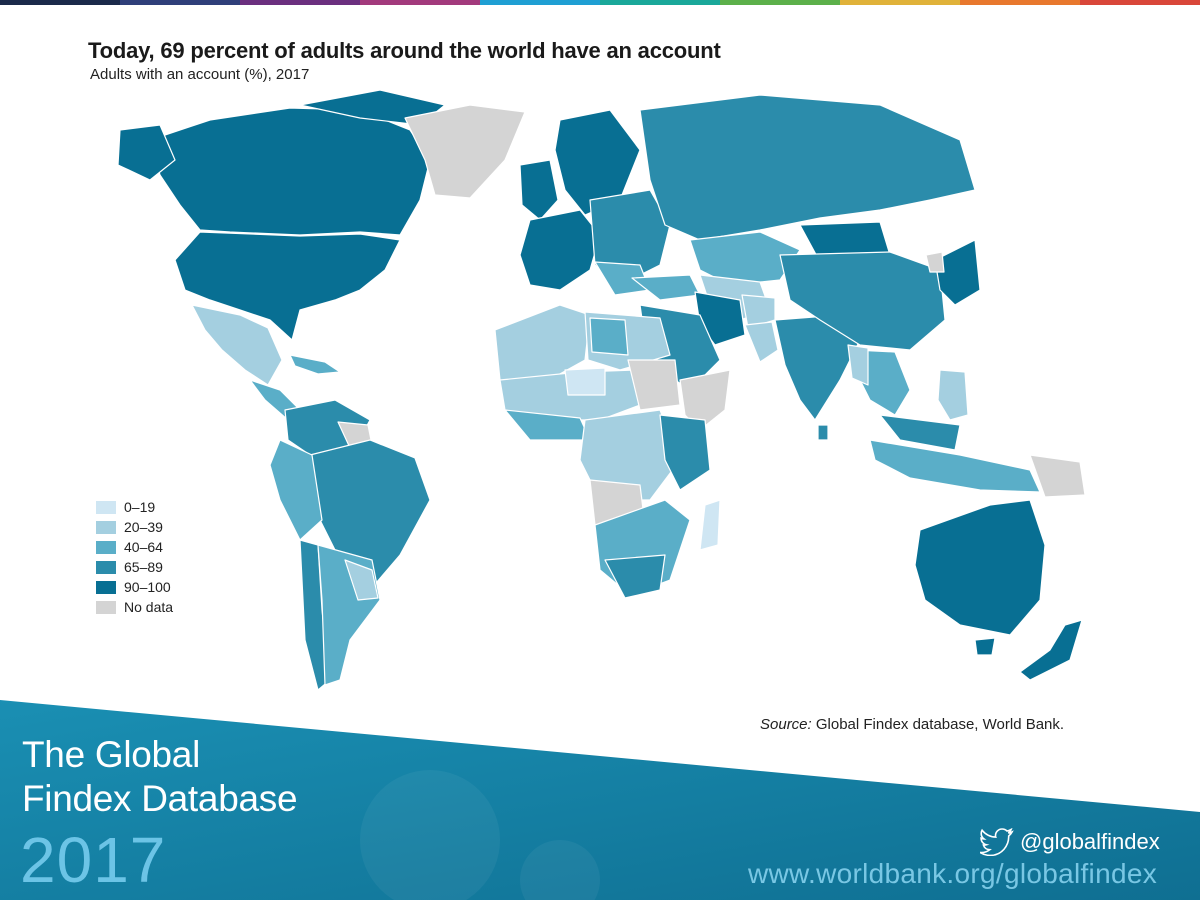  I want to click on region-east-africa, so click(685, 452).